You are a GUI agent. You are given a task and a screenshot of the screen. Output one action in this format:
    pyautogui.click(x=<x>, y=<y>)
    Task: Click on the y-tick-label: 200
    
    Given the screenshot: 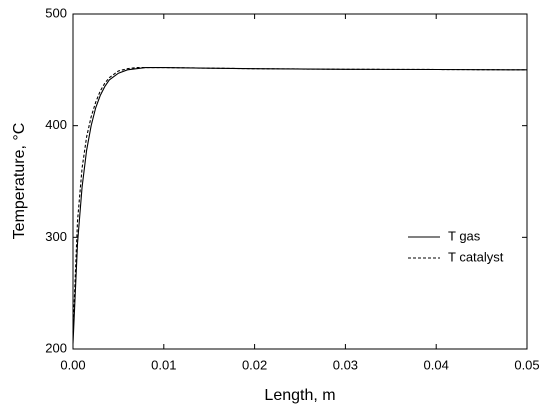 What is the action you would take?
    pyautogui.click(x=56, y=347)
    